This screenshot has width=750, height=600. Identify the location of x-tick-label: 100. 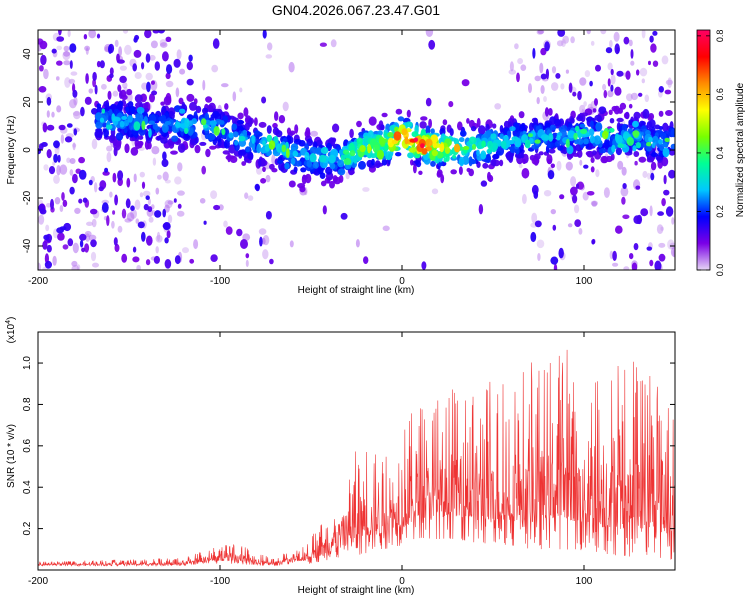
(584, 581).